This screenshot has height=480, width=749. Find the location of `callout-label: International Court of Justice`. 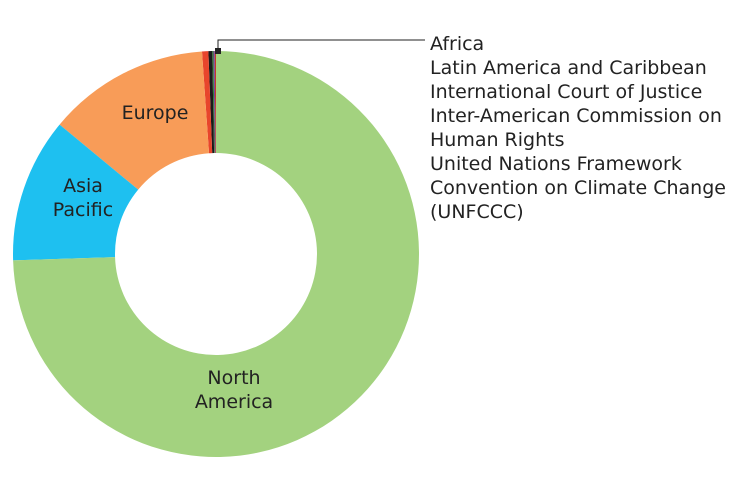

callout-label: International Court of Justice is located at coordinates (566, 92).